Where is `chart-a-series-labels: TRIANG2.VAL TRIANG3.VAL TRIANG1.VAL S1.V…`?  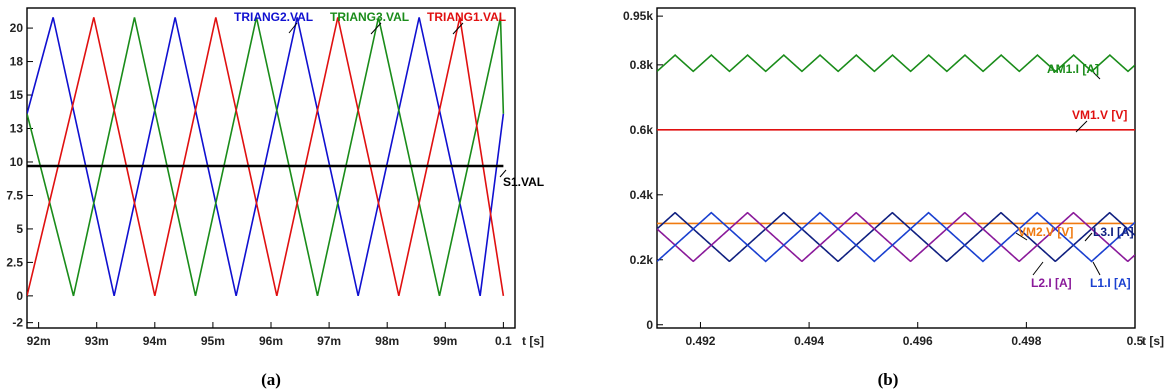
chart-a-series-labels: TRIANG2.VAL TRIANG3.VAL TRIANG1.VAL S1.V… is located at coordinates (389, 99).